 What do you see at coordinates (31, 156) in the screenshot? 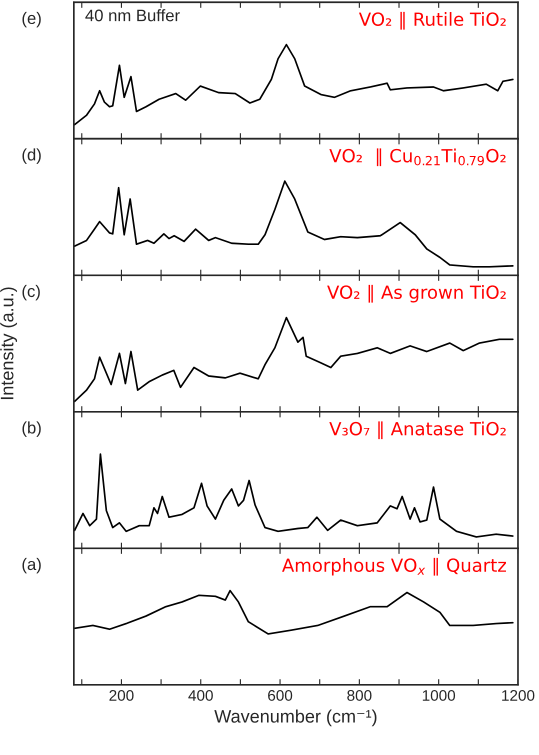
I see `text: (d)` at bounding box center [31, 156].